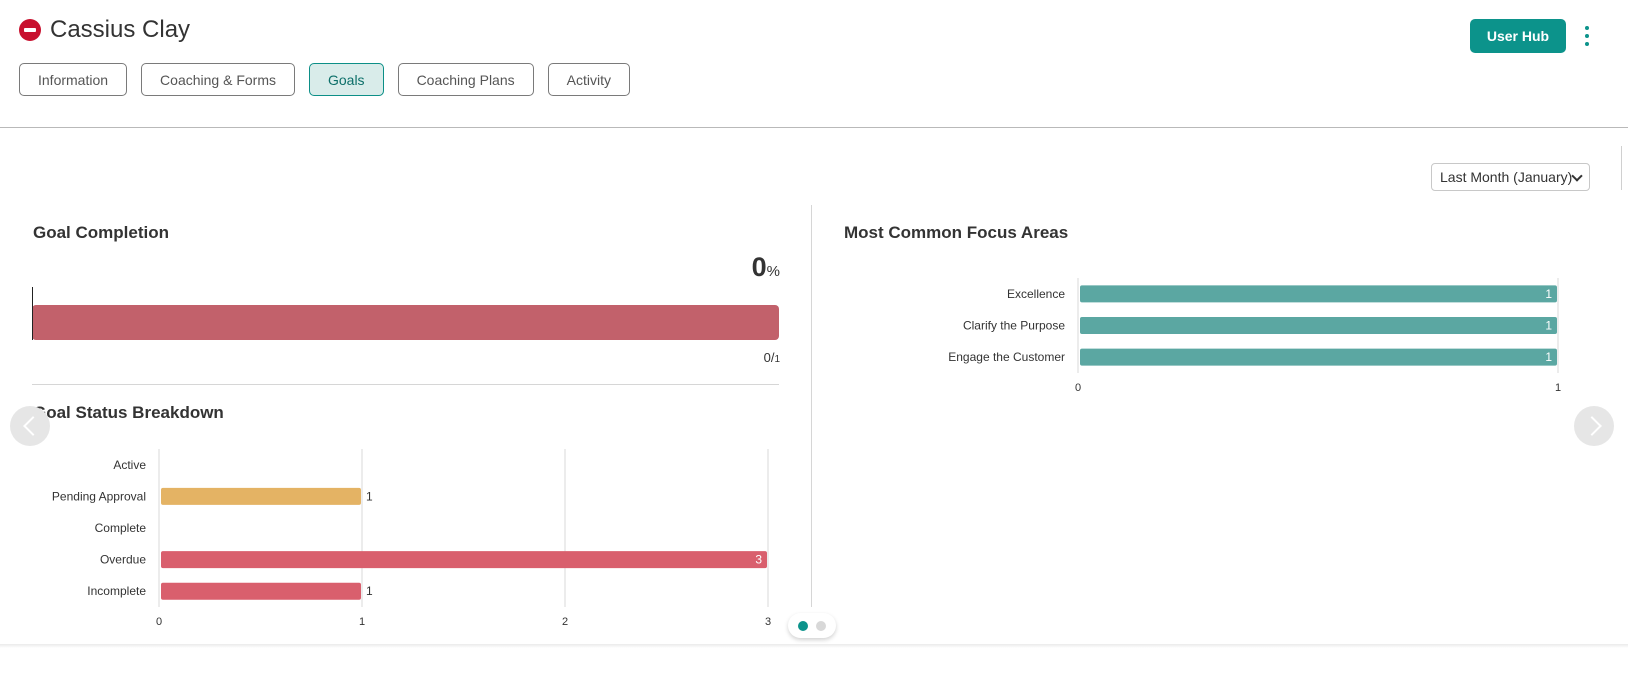  What do you see at coordinates (1518, 36) in the screenshot?
I see `user-hub-button: User Hub` at bounding box center [1518, 36].